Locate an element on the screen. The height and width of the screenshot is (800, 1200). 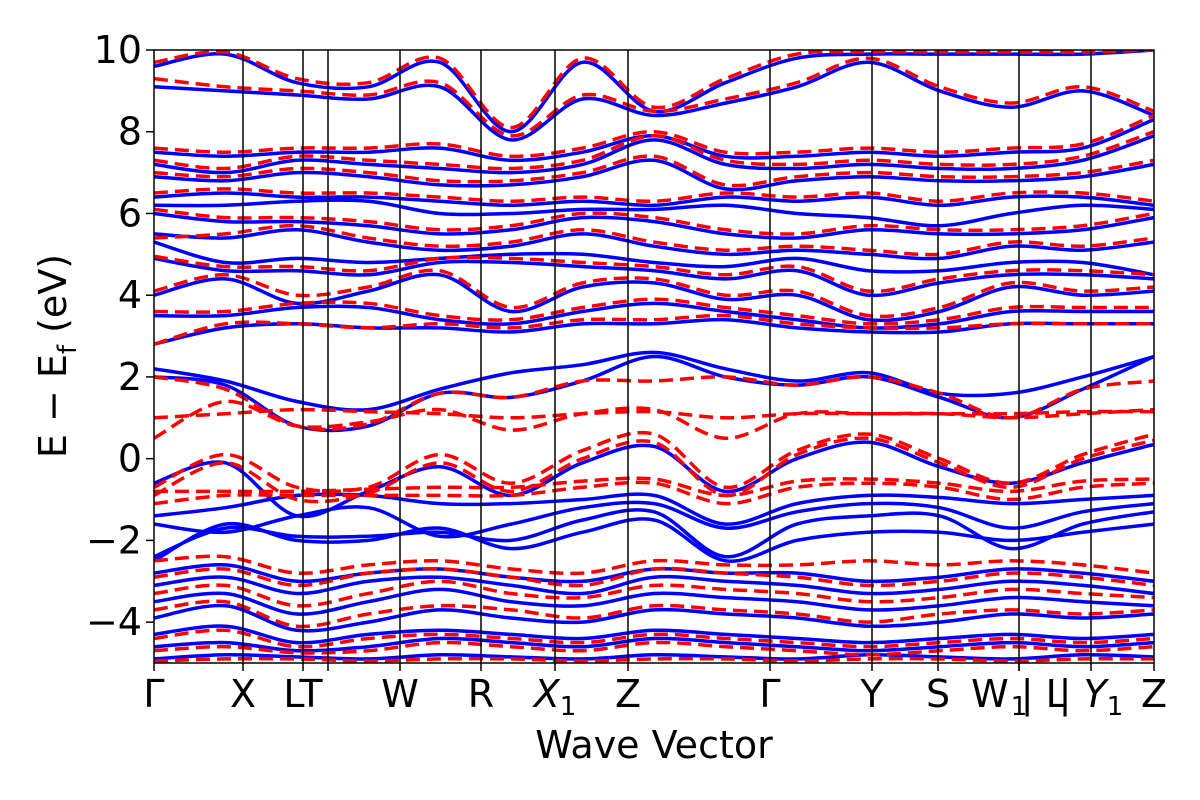
x-tick-label: R is located at coordinates (481, 694).